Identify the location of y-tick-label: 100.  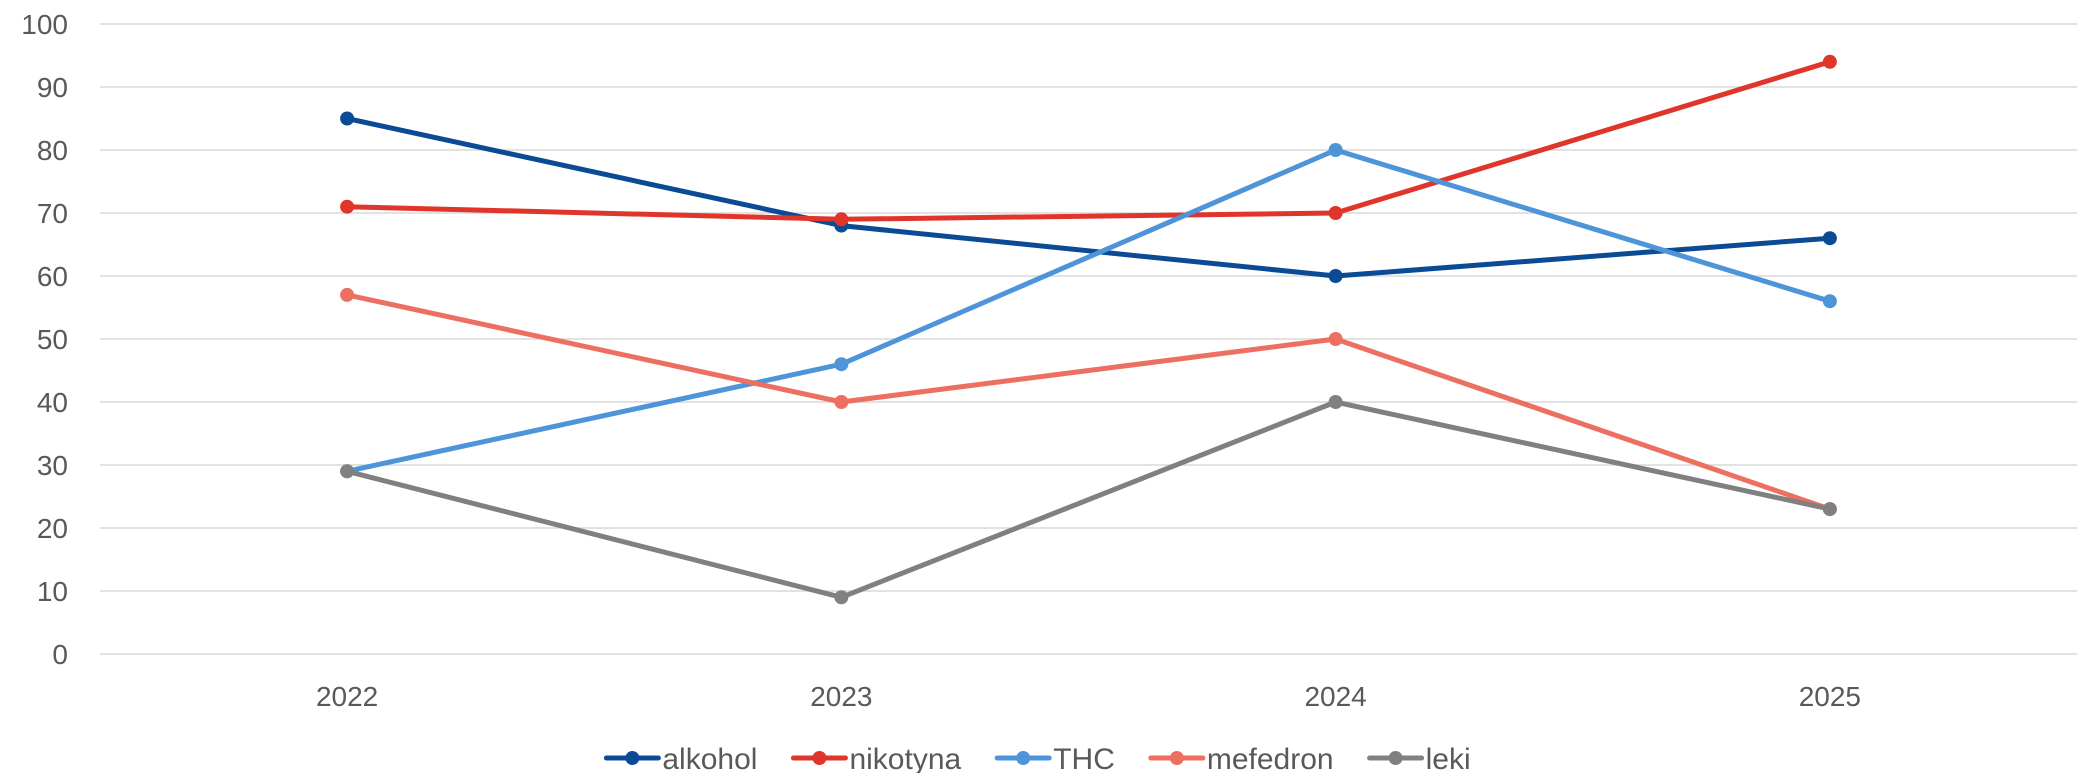
(44, 24).